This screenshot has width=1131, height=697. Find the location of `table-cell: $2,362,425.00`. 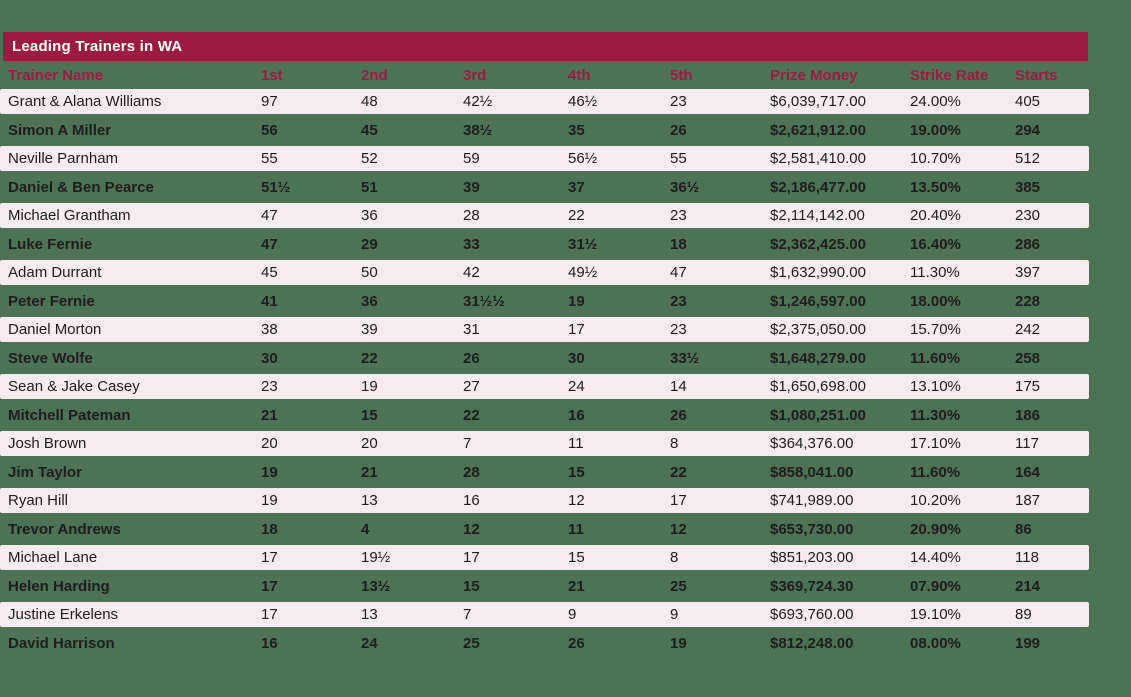

table-cell: $2,362,425.00 is located at coordinates (818, 244).